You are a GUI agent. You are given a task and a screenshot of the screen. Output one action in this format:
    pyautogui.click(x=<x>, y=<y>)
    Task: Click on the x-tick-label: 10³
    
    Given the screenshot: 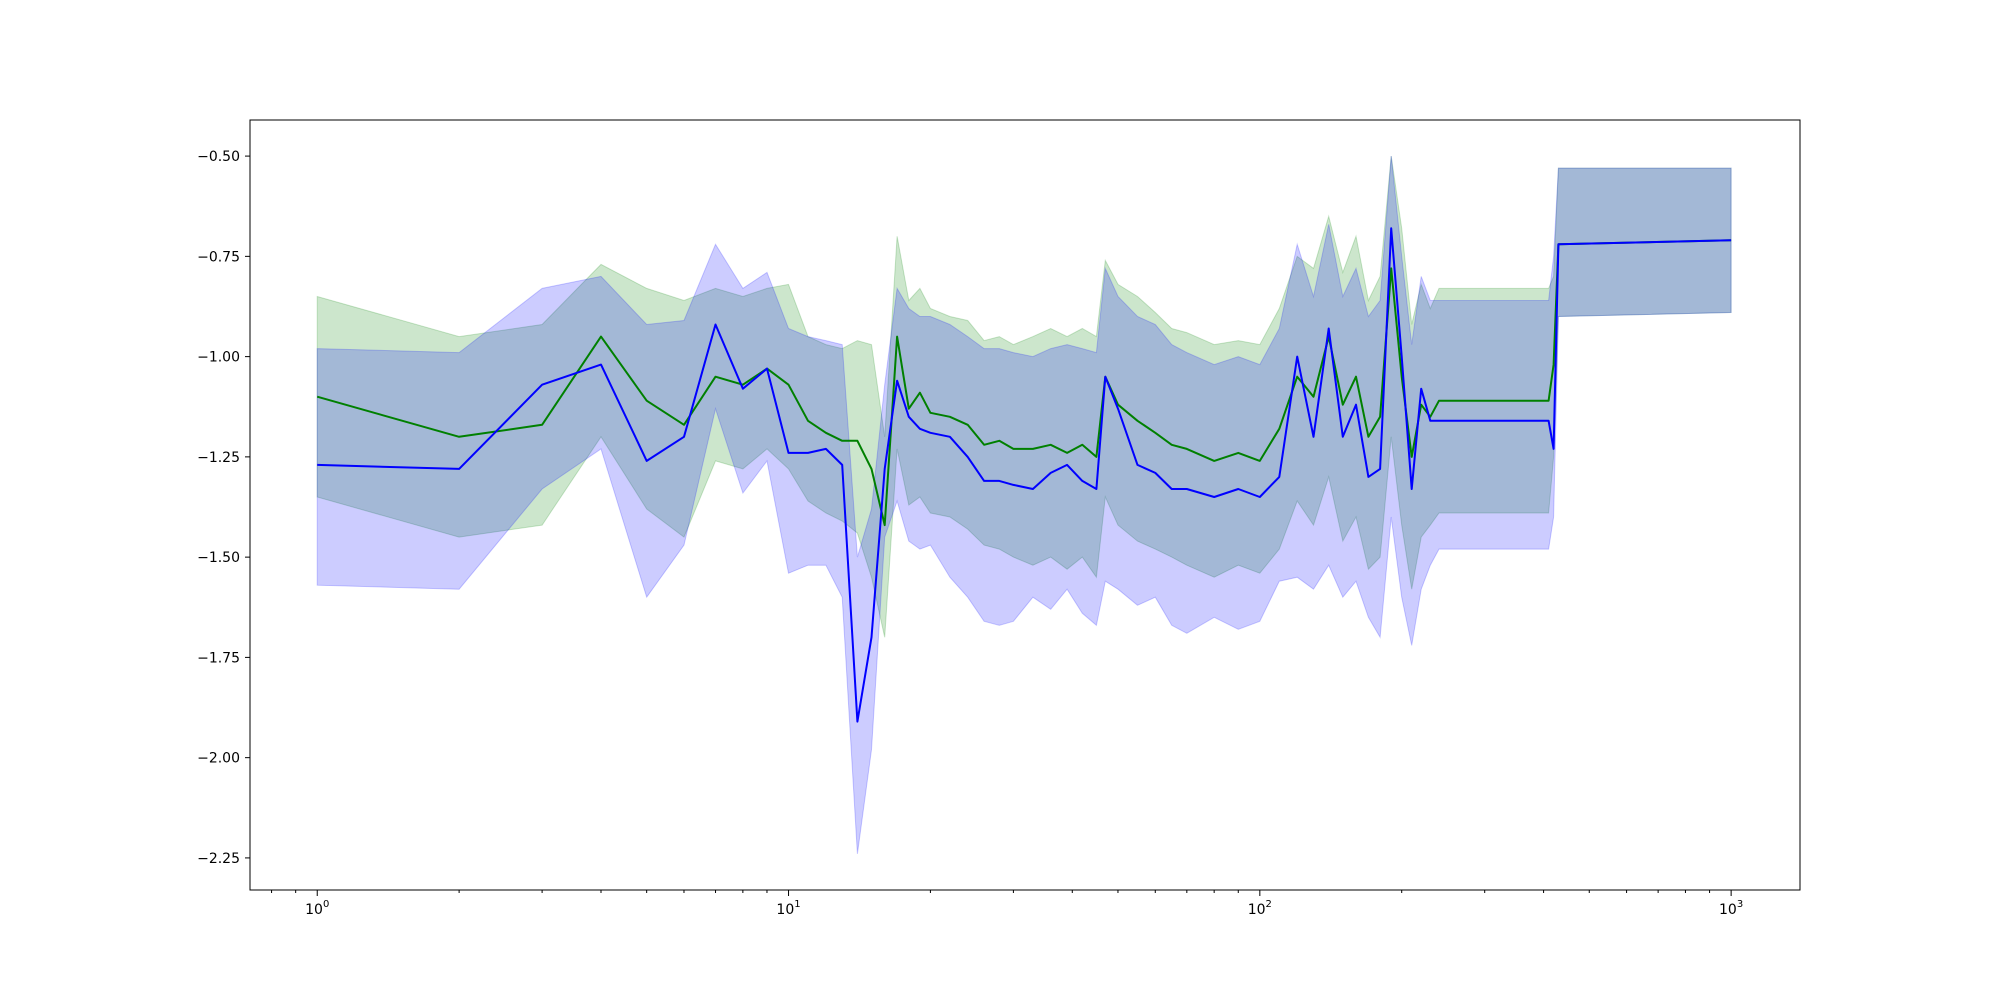 What is the action you would take?
    pyautogui.click(x=1731, y=908)
    